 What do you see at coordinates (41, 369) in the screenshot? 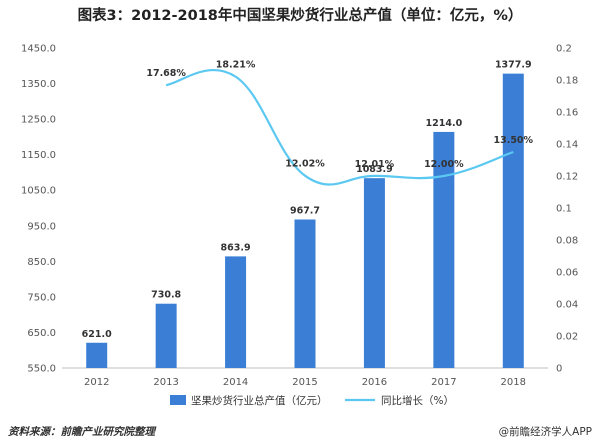
I see `y-left-tick-label: 550.0` at bounding box center [41, 369].